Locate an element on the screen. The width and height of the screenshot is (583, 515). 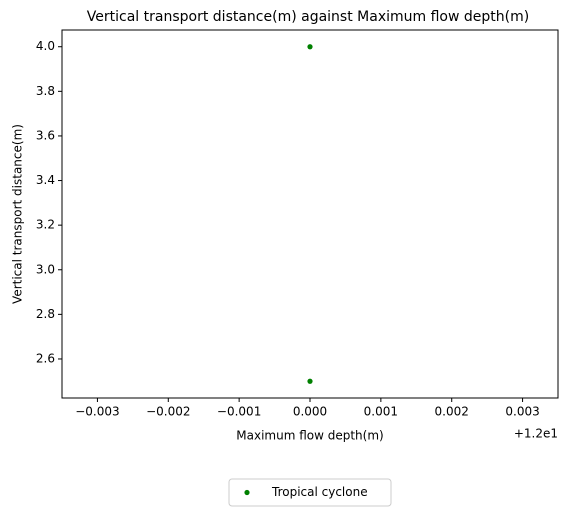
legend-label: Tropical cyclone is located at coordinates (319, 492).